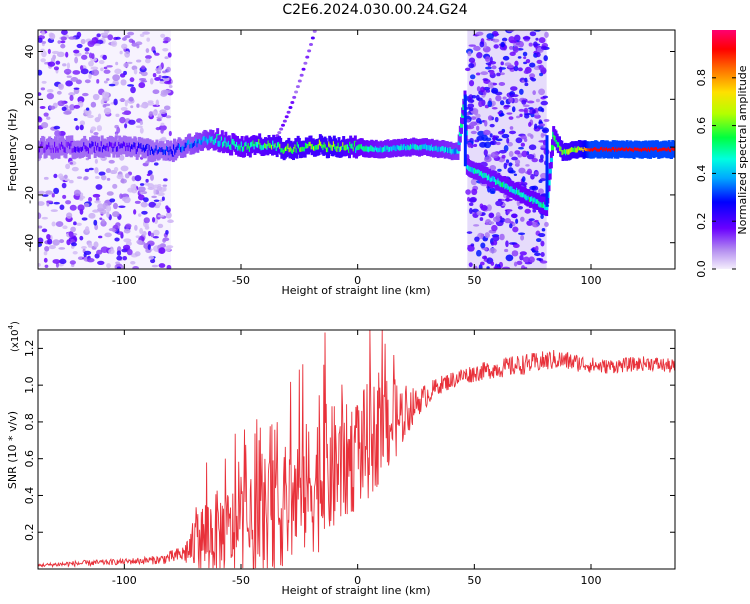 The image size is (750, 604). Describe the element at coordinates (591, 280) in the screenshot. I see `x-tick-label: 100` at that location.